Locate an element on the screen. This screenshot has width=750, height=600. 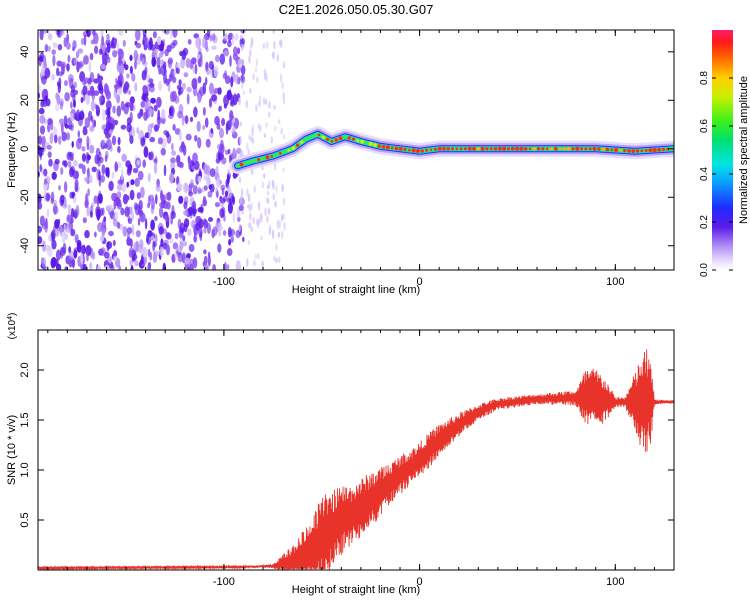
colorbar-tick-label: 0.8 is located at coordinates (704, 78).